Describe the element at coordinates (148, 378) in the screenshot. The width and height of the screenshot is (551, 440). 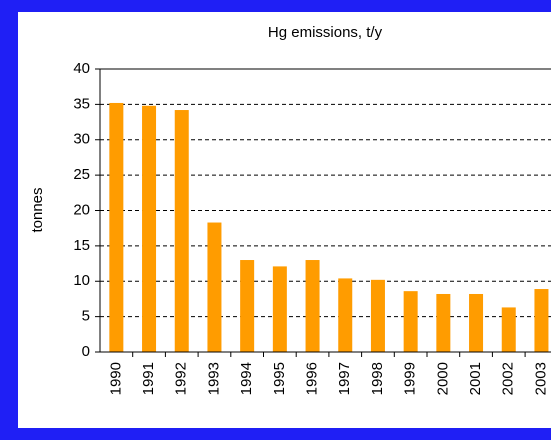
I see `x-tick-label: 1991` at that location.